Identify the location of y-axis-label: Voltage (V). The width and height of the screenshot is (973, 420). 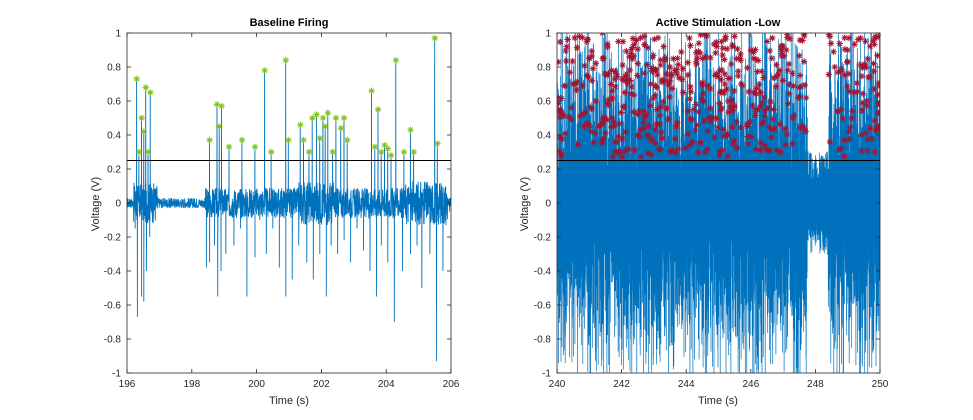
(96, 204).